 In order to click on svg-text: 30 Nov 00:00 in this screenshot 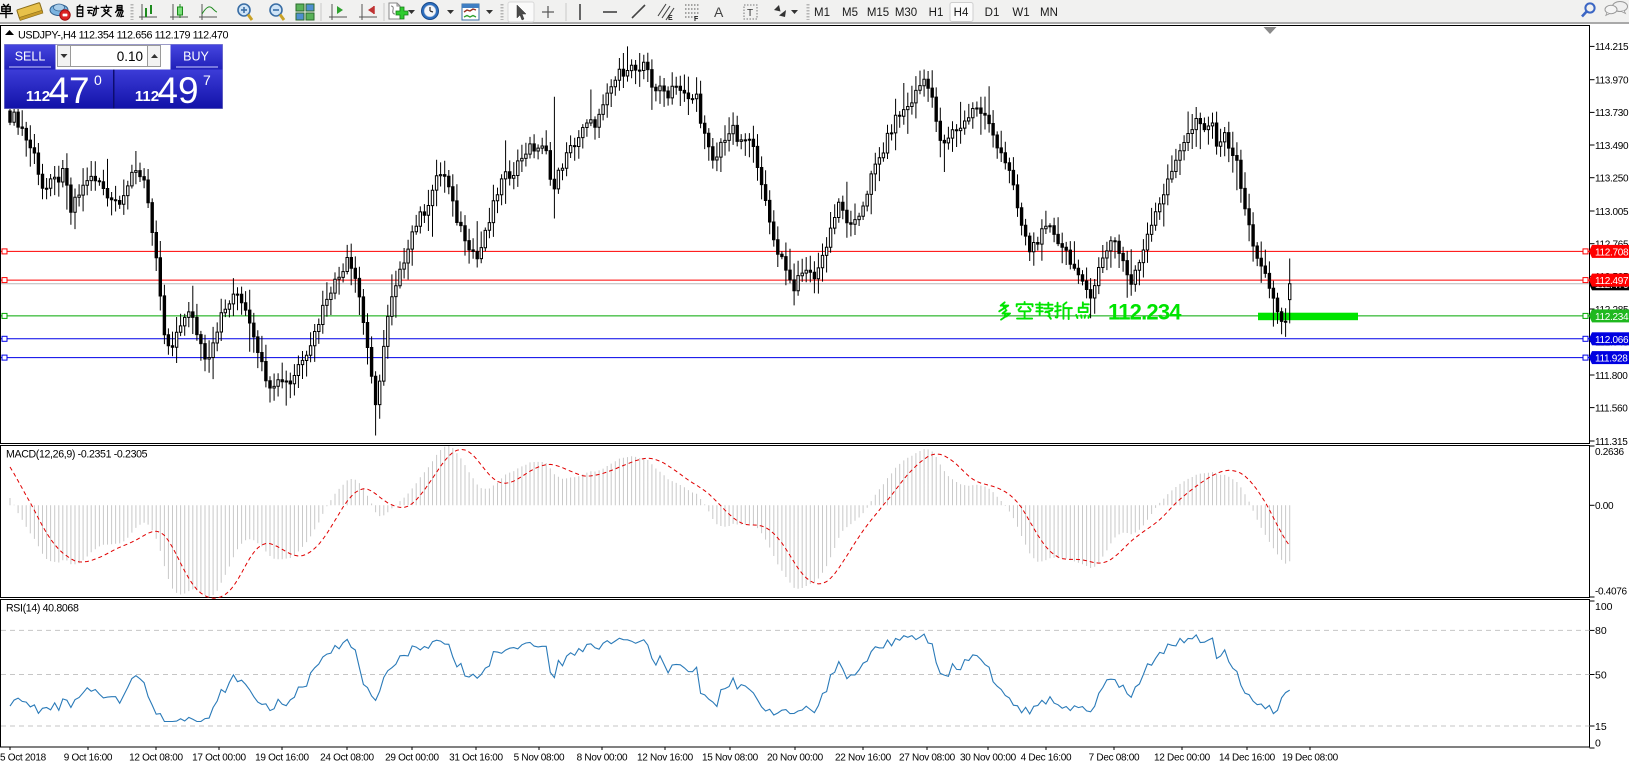, I will do `click(988, 758)`.